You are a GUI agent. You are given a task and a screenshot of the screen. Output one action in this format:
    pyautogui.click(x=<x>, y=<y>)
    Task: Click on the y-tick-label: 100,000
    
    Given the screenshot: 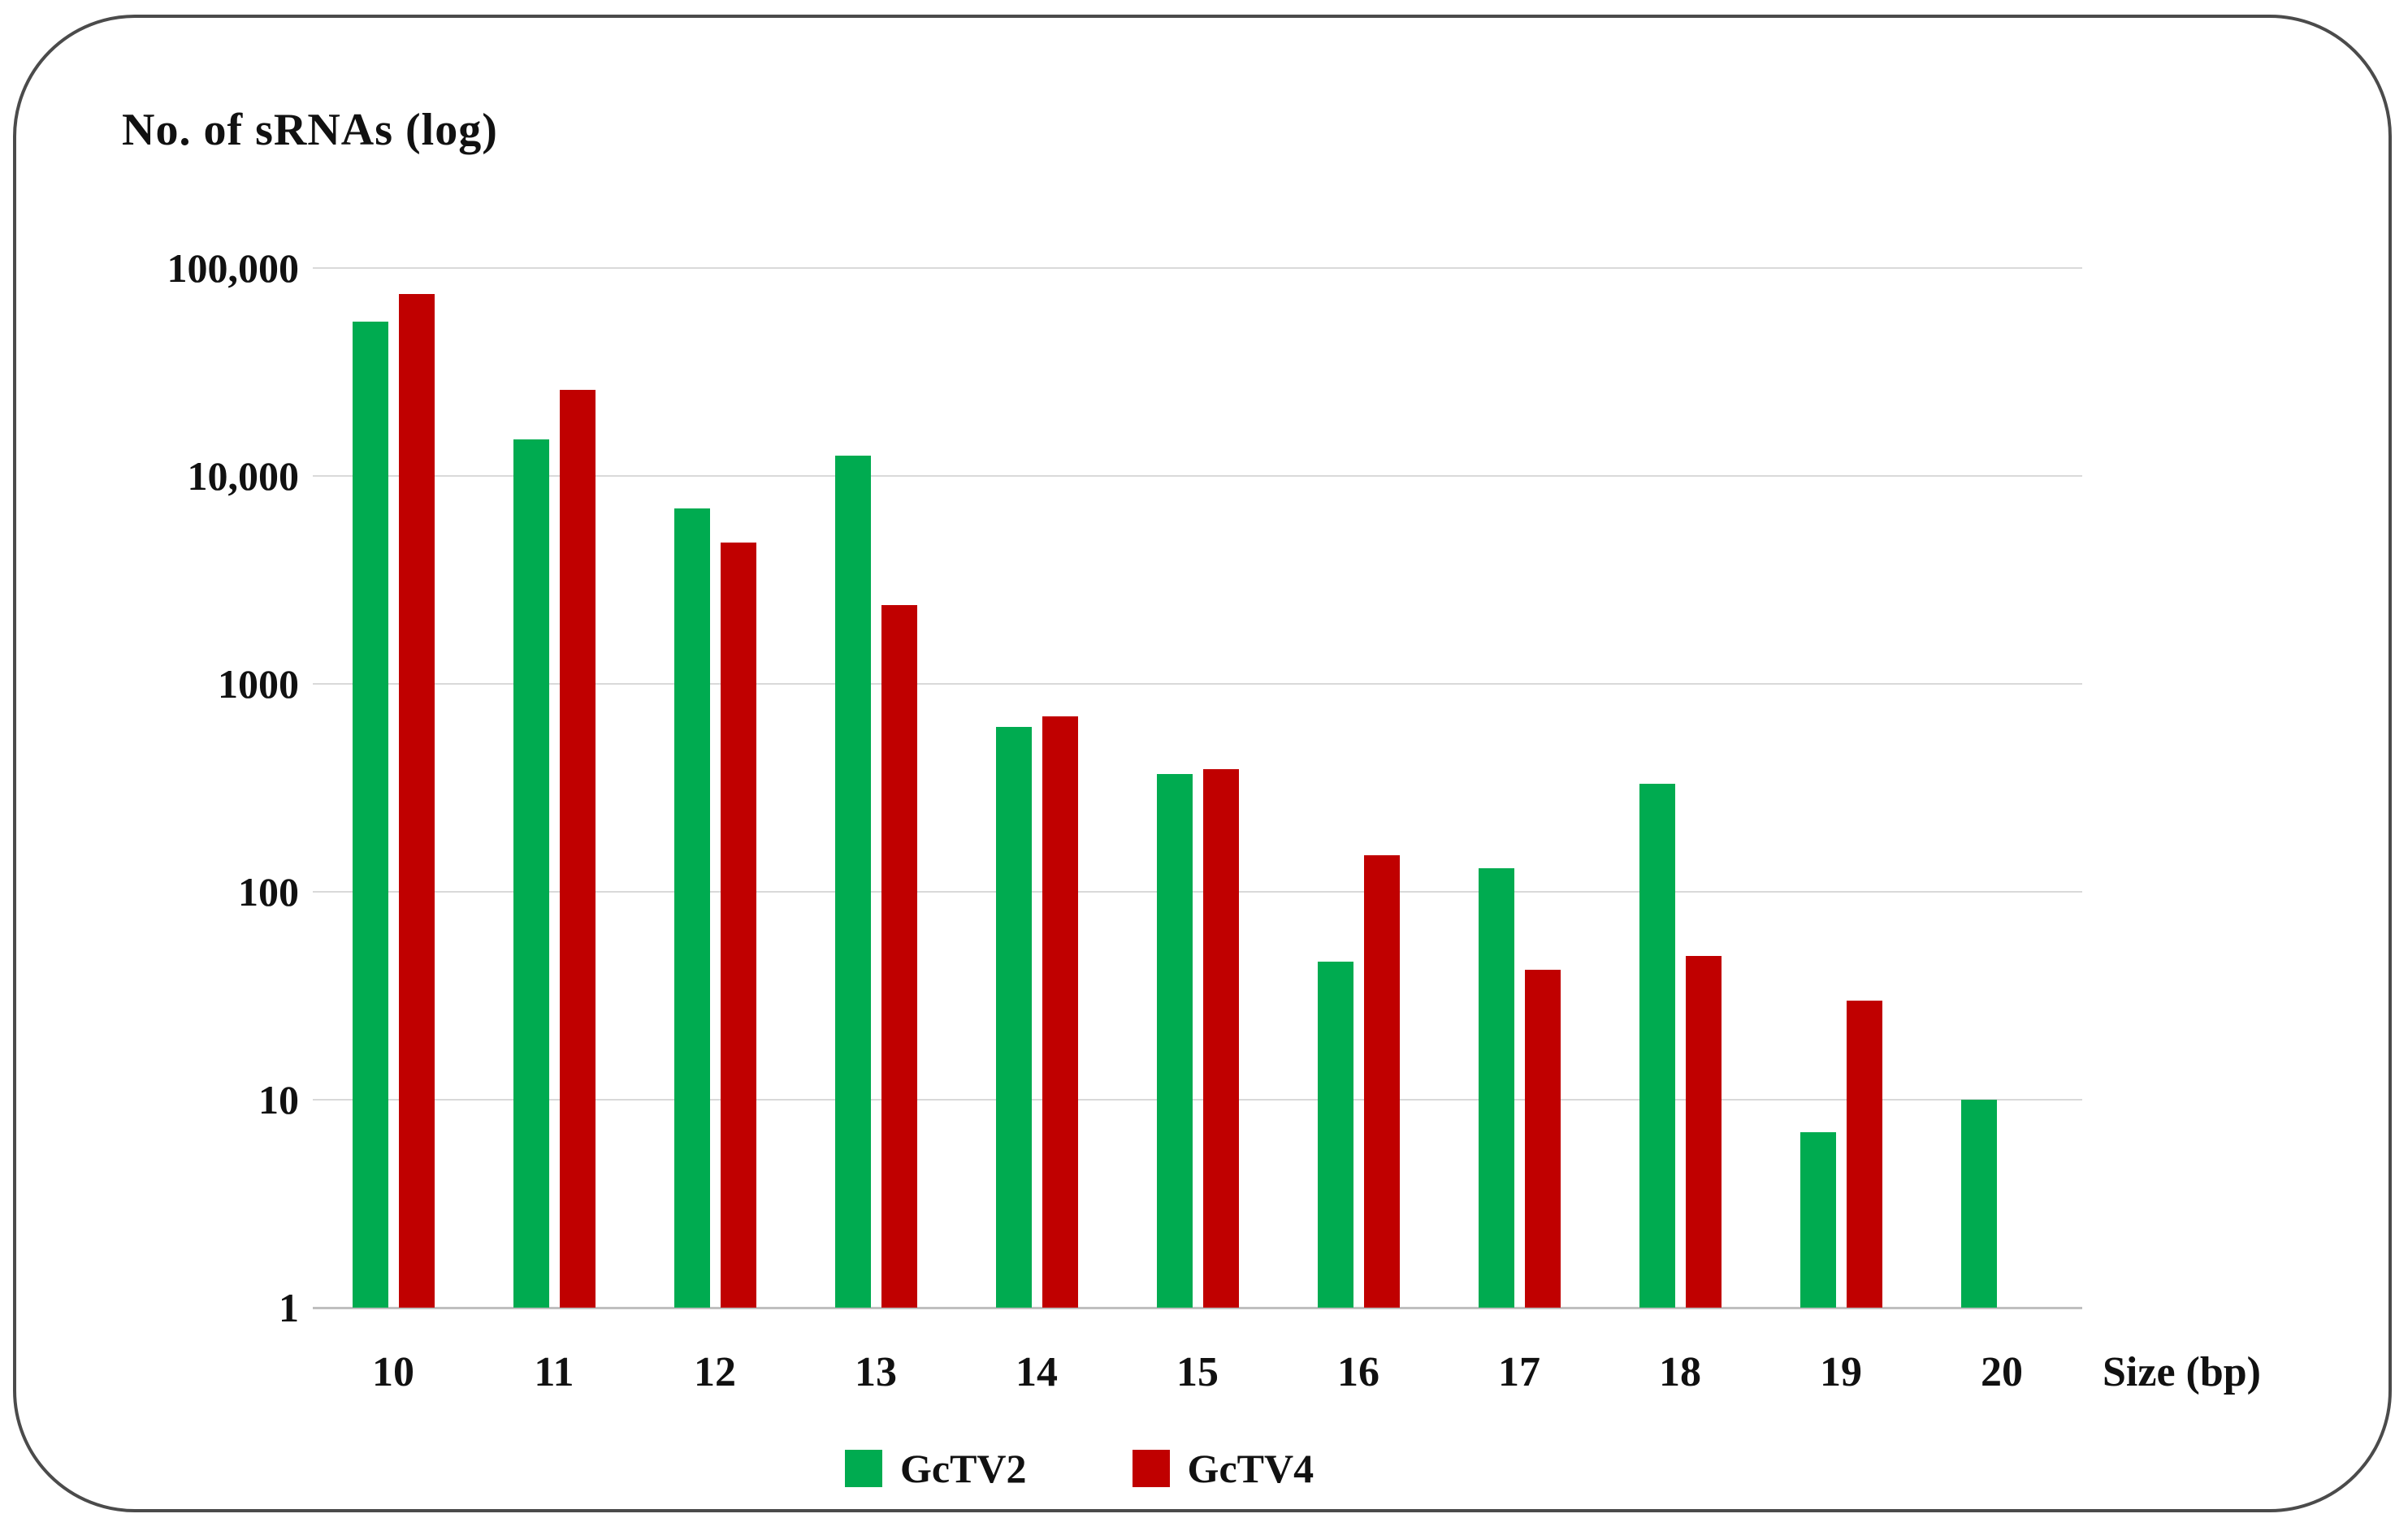 What is the action you would take?
    pyautogui.click(x=233, y=268)
    